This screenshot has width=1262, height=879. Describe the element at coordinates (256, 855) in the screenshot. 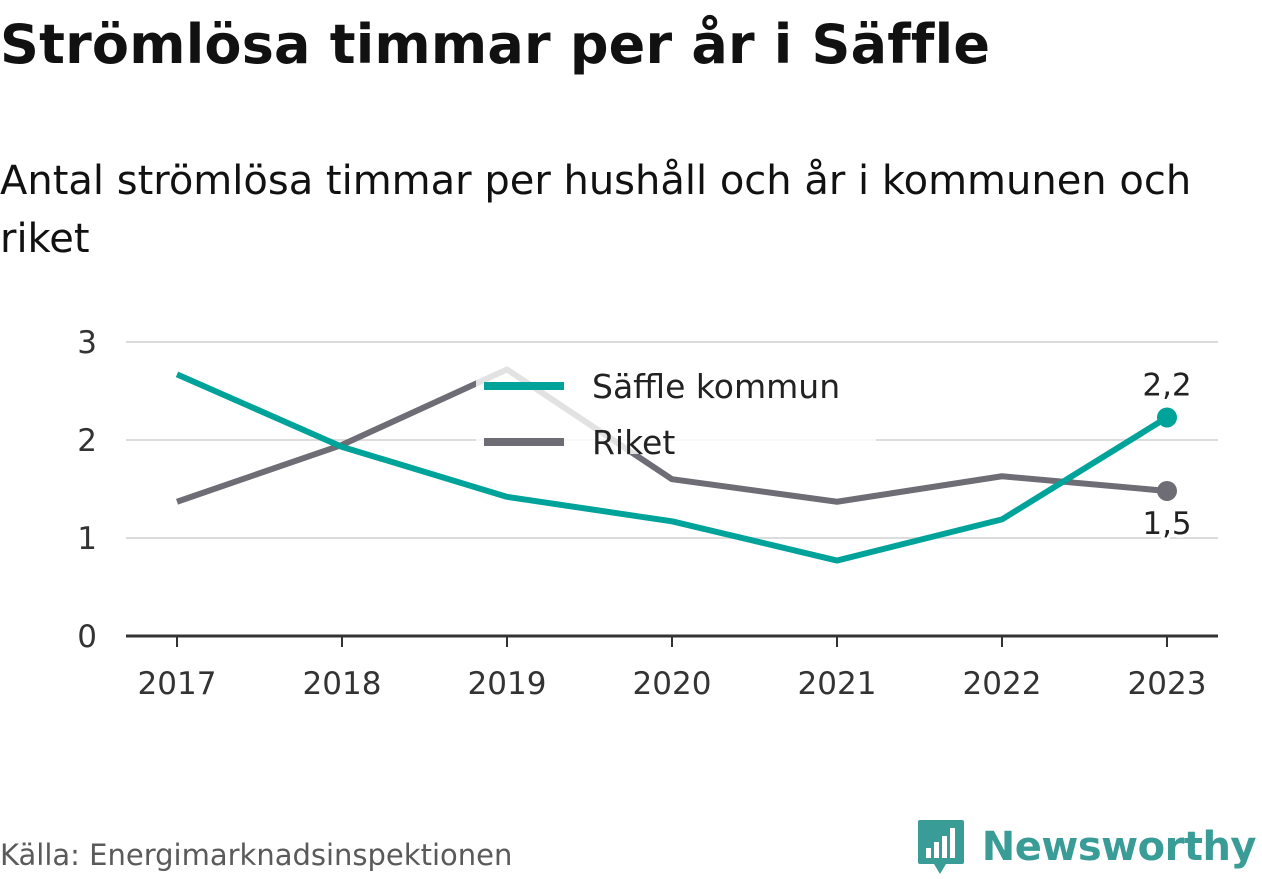

I see `source-note: Källa: Energimarknadsinspektionen` at that location.